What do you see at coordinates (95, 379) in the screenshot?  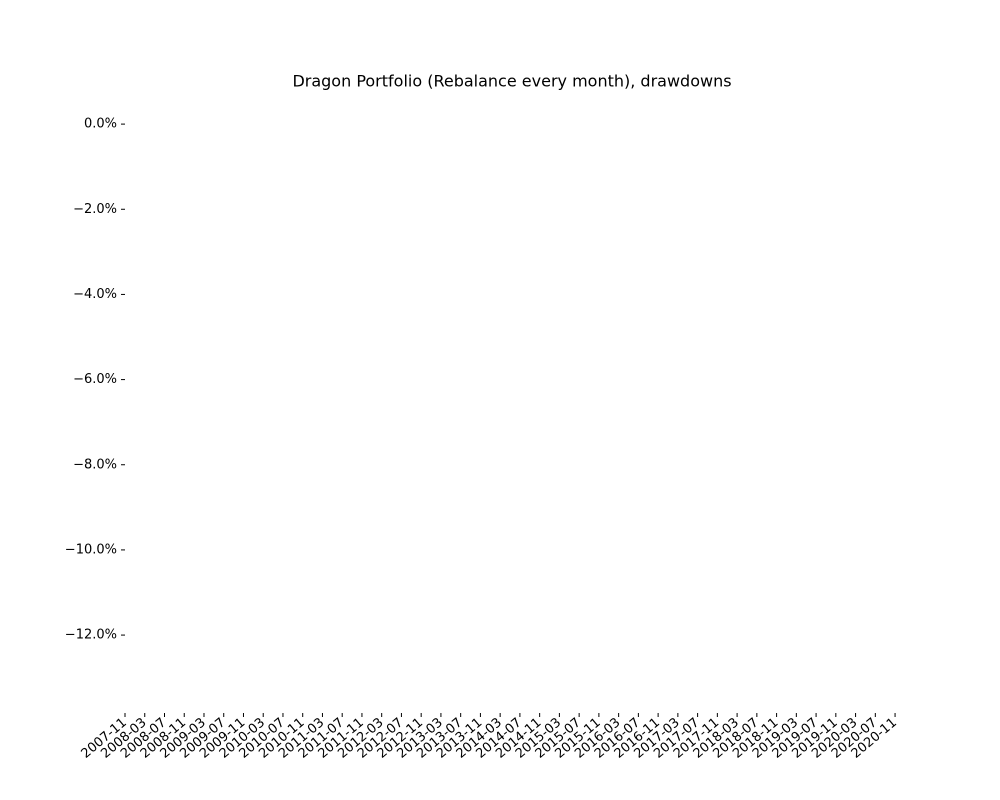 I see `y-tick-label: −6.0%` at bounding box center [95, 379].